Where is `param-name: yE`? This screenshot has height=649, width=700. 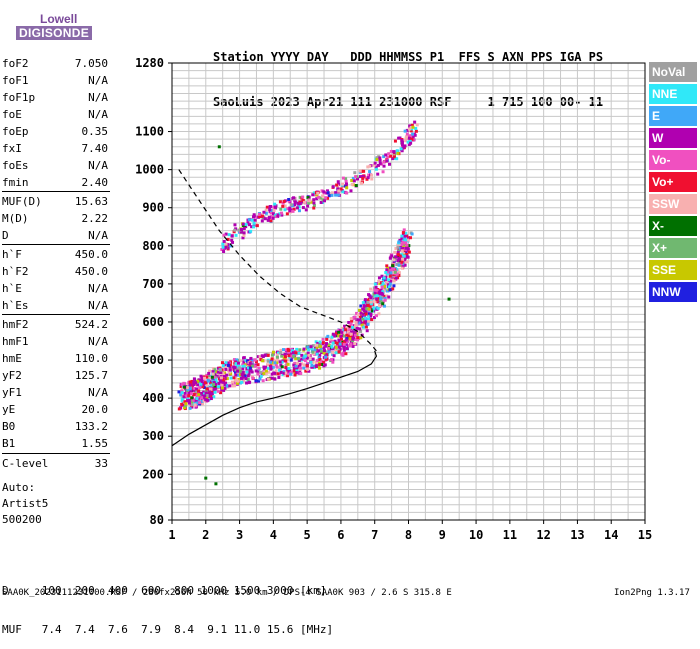
param-name: yE is located at coordinates (9, 409).